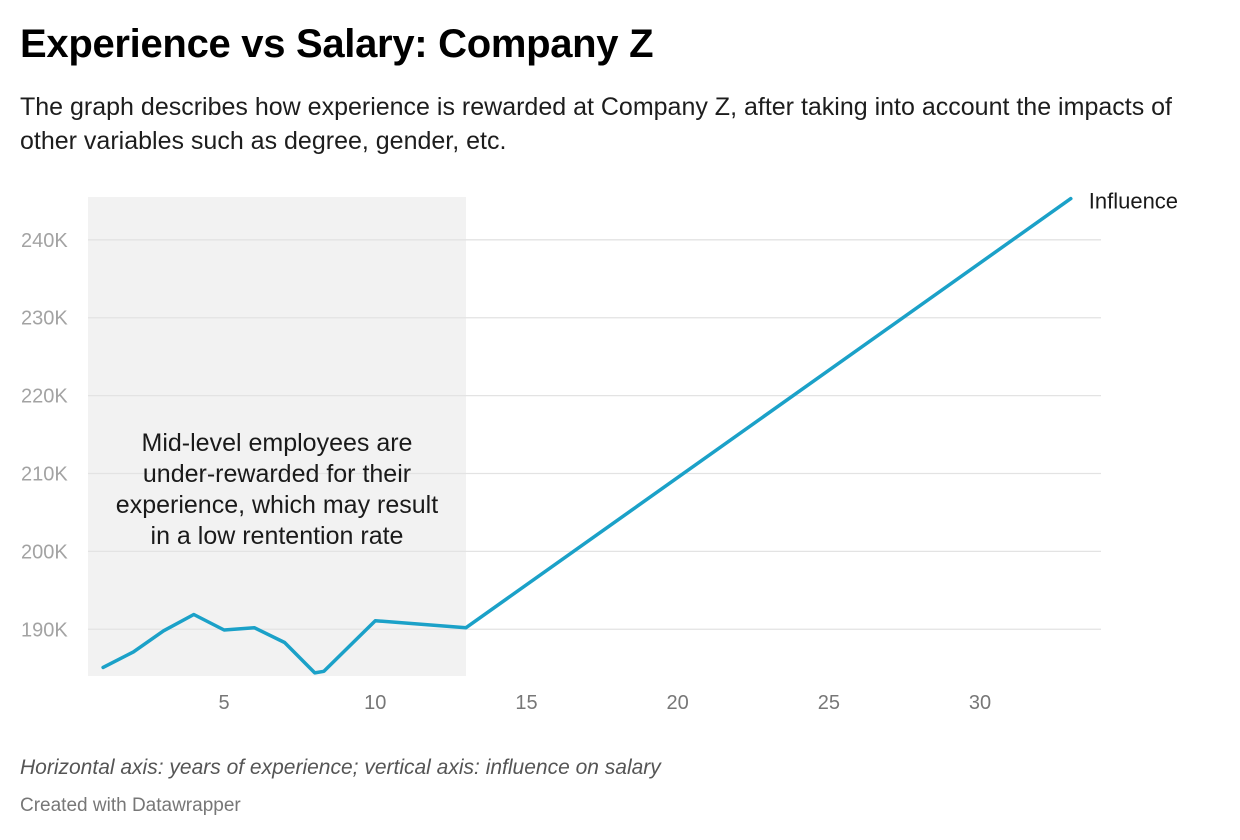 The image size is (1240, 840). I want to click on y-tick-label: 200K, so click(44, 552).